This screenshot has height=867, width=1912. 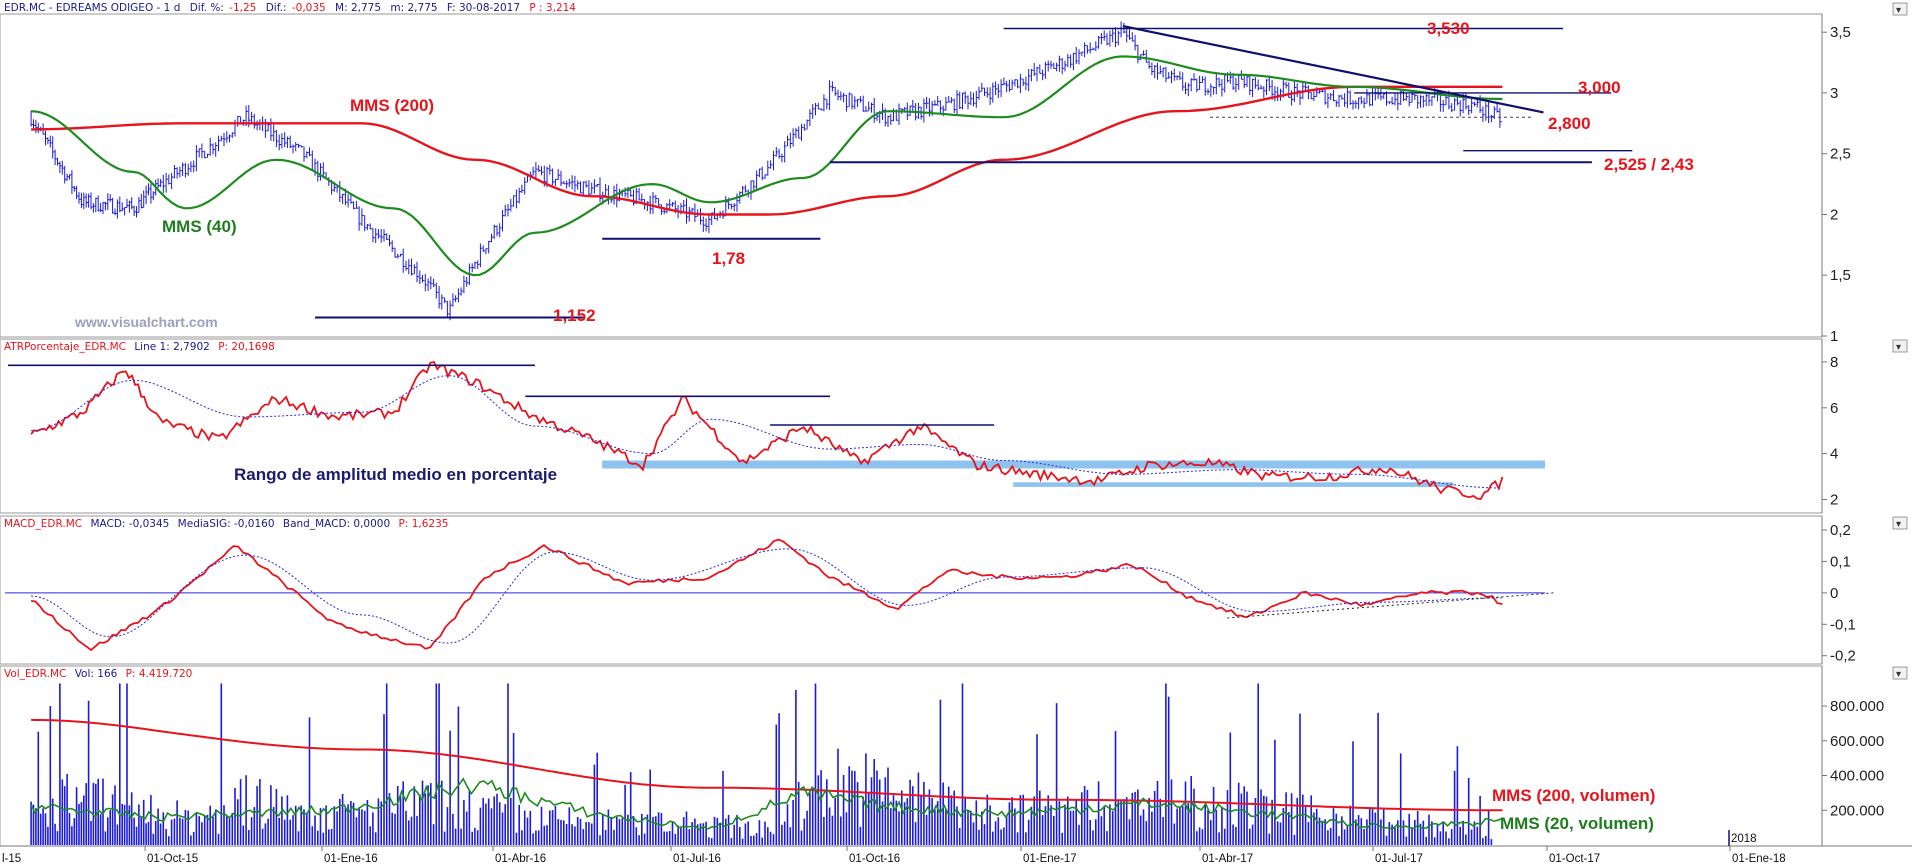 What do you see at coordinates (1649, 164) in the screenshot?
I see `label-2525: 2,525 / 2,43` at bounding box center [1649, 164].